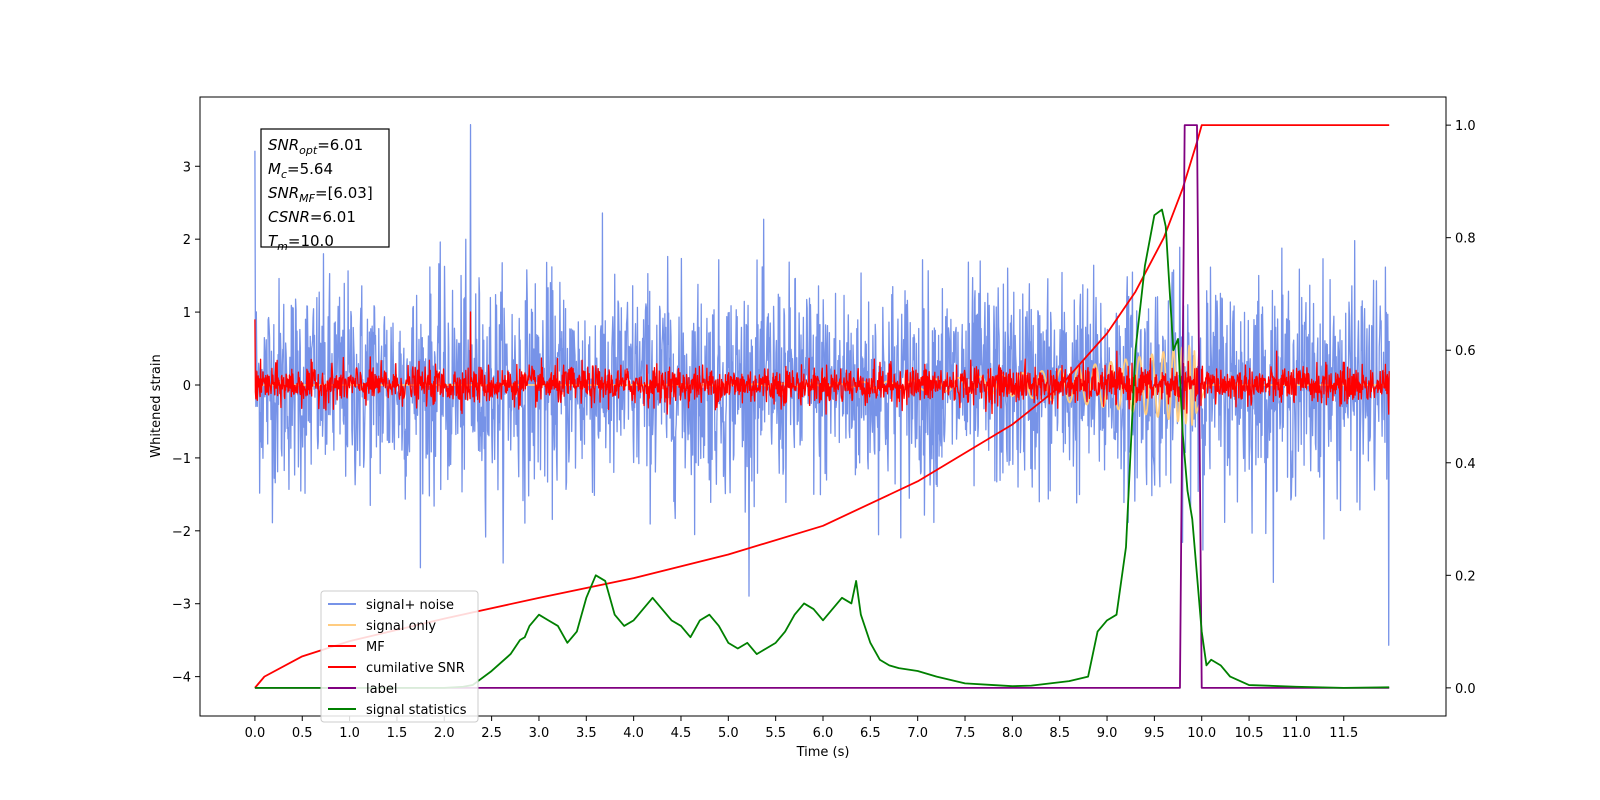 This screenshot has width=1600, height=800. I want to click on x-tick-label: 11.0, so click(1296, 733).